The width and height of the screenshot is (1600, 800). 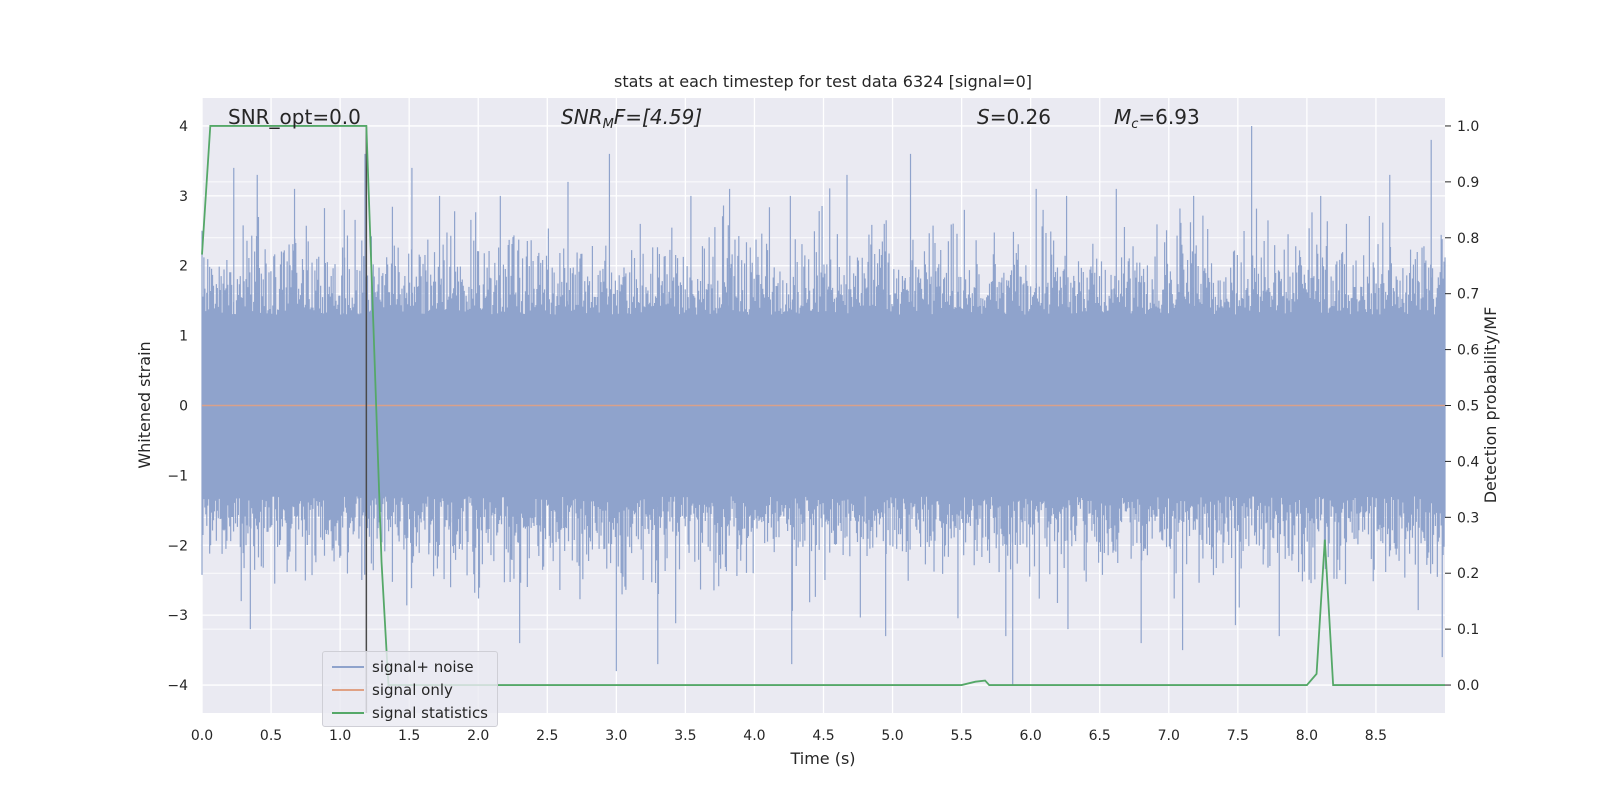 I want to click on x-tick-label: 7.5, so click(x=1238, y=736).